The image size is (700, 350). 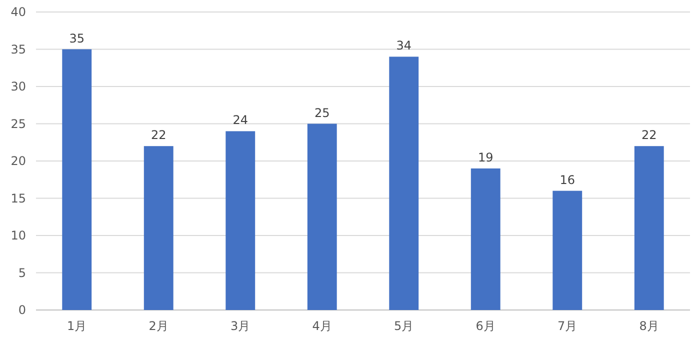 What do you see at coordinates (18, 87) in the screenshot?
I see `y-tick-label: 30` at bounding box center [18, 87].